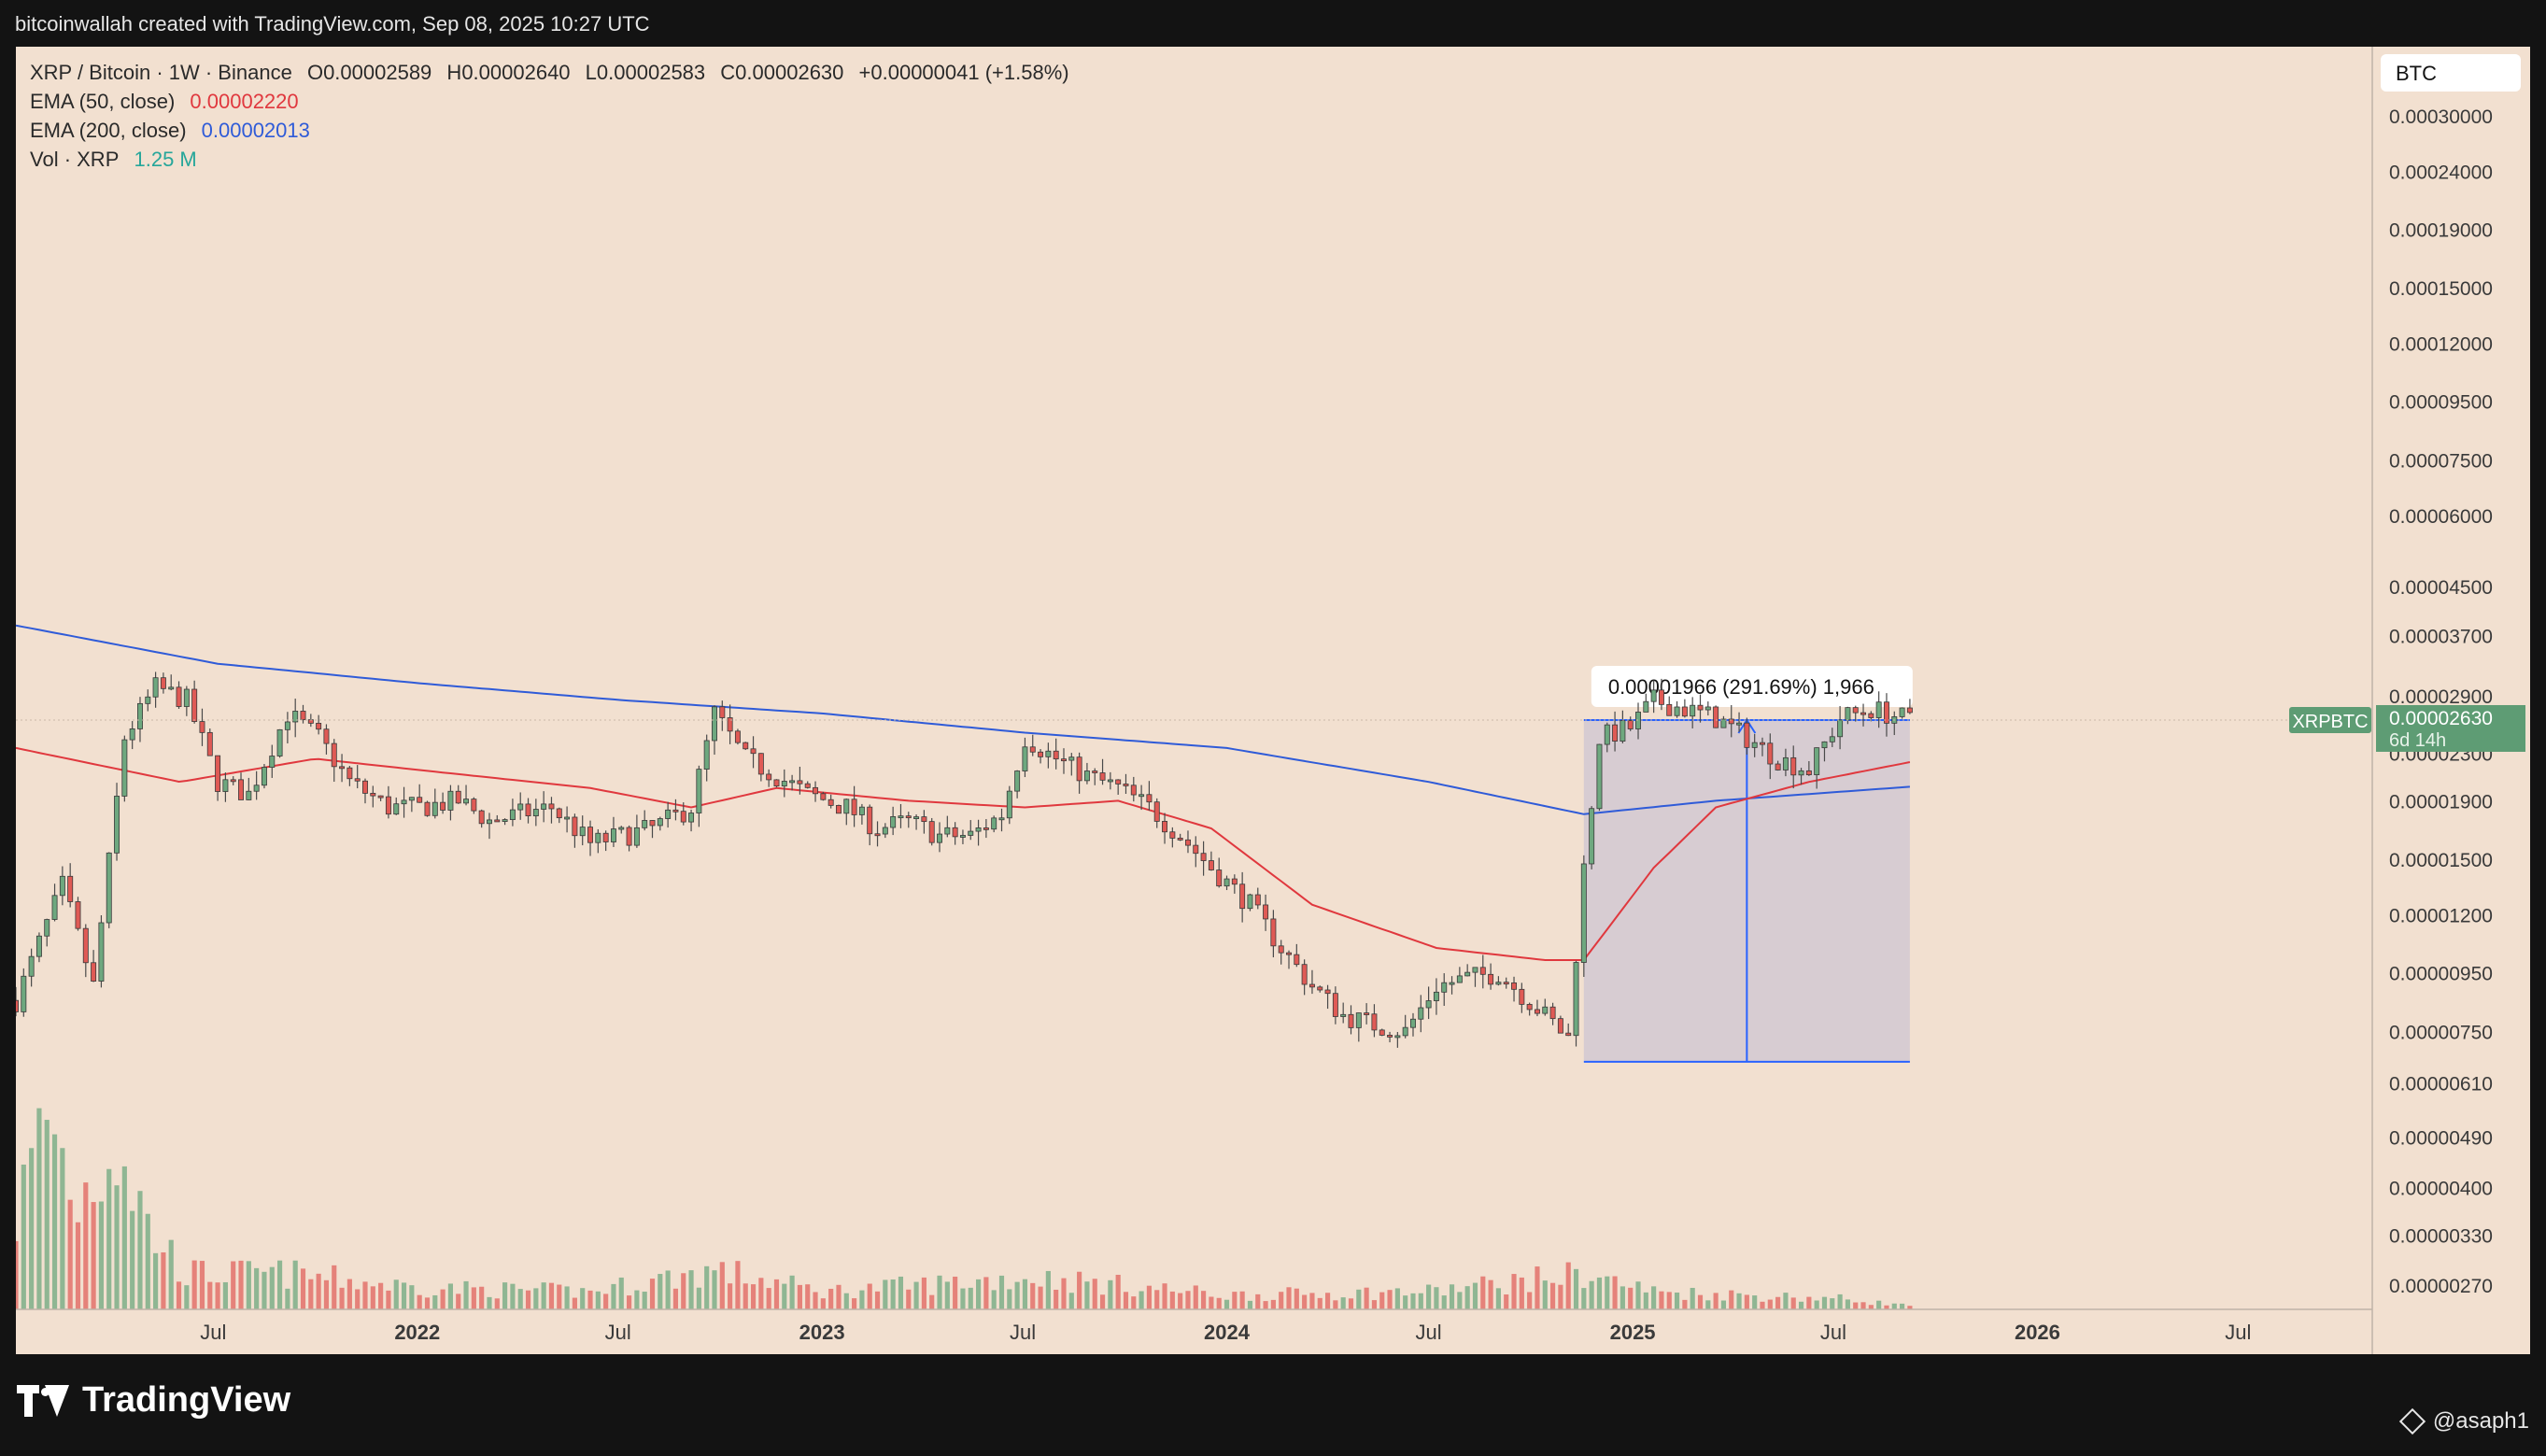 This screenshot has width=2546, height=1456. What do you see at coordinates (2330, 719) in the screenshot?
I see `symbol-tag` at bounding box center [2330, 719].